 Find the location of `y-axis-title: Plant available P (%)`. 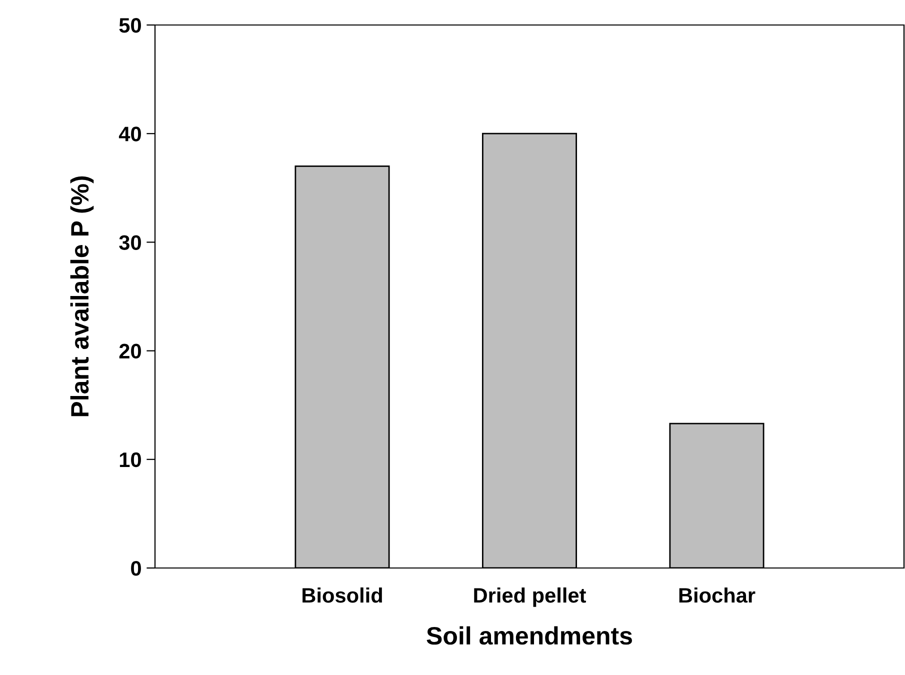

y-axis-title: Plant available P (%) is located at coordinates (82, 296).